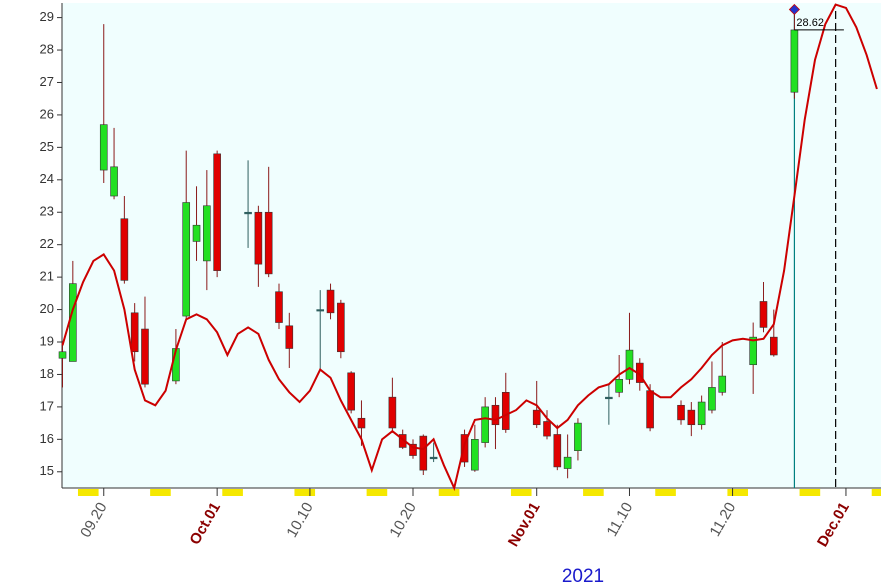 This screenshot has width=881, height=588. I want to click on x-tick-label: Oct.01, so click(205, 523).